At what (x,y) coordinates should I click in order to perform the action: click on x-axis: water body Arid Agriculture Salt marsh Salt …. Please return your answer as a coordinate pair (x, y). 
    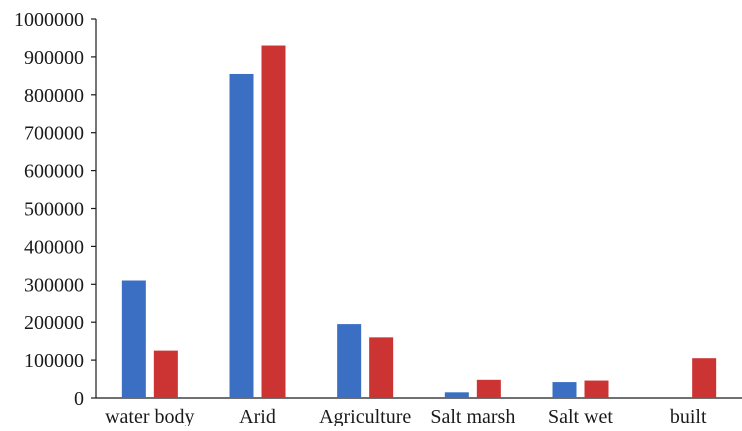
    Looking at the image, I should click on (419, 412).